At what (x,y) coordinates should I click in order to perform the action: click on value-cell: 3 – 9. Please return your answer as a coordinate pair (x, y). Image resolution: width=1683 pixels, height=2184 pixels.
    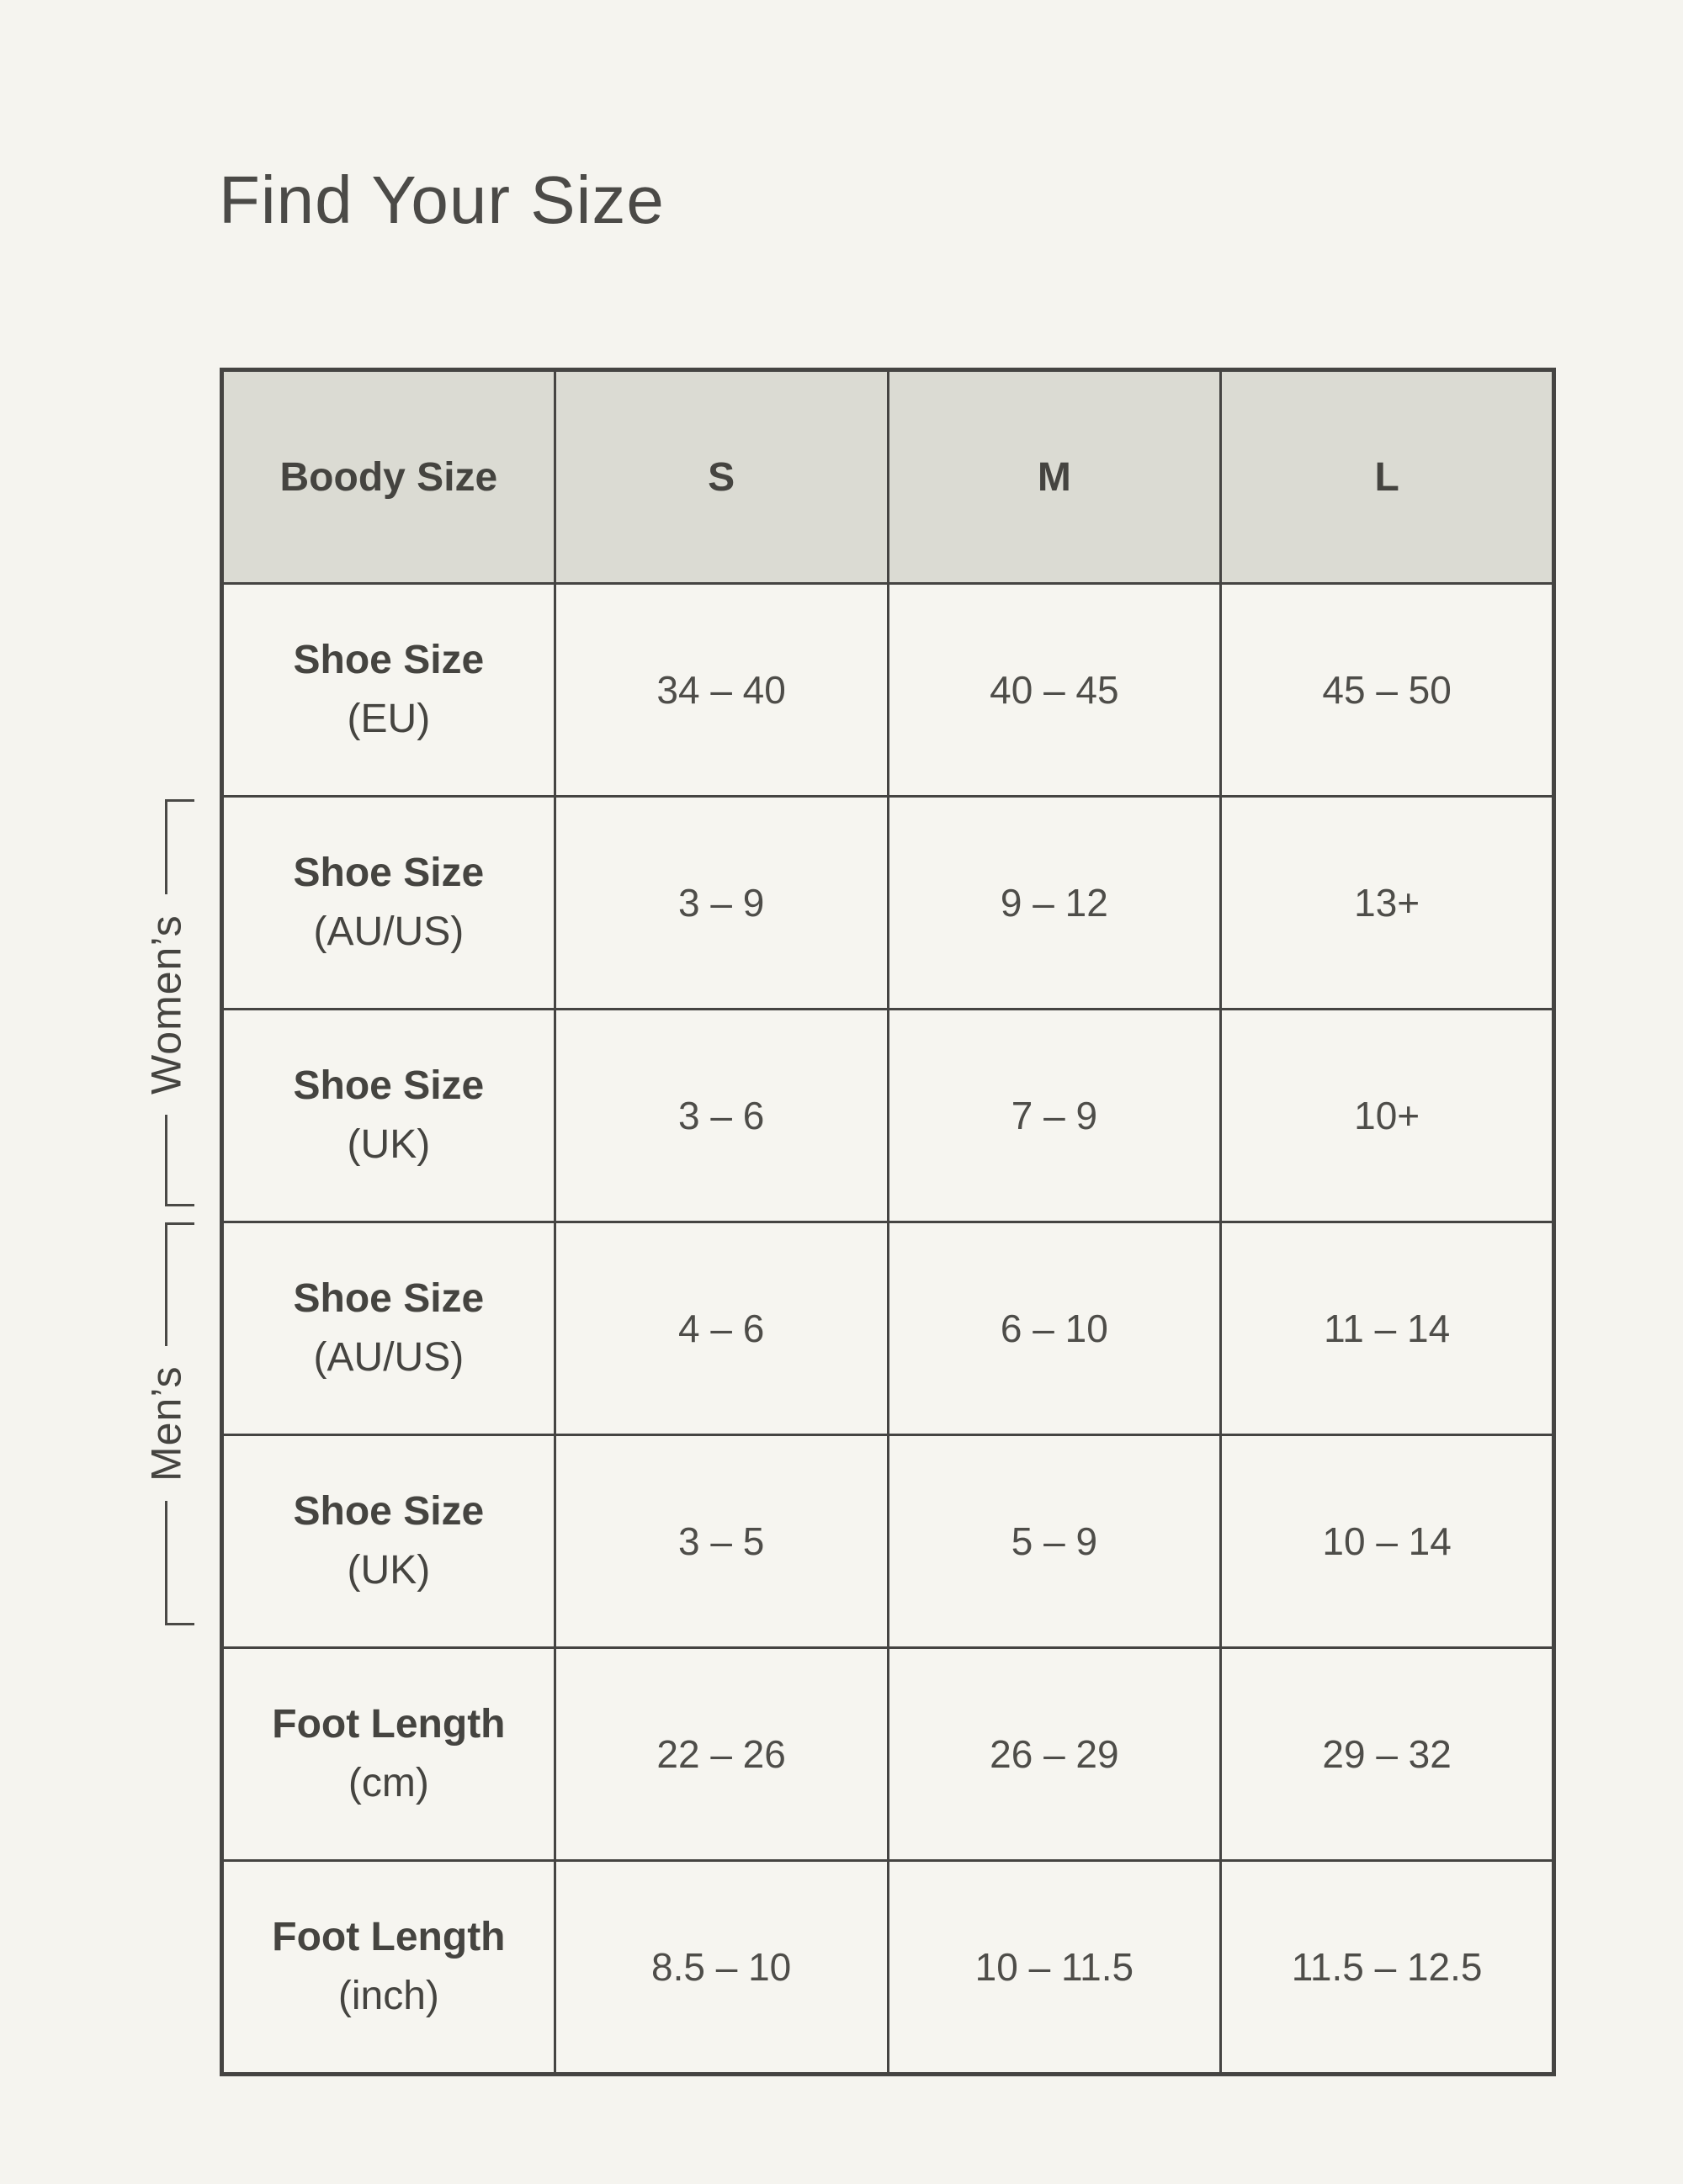
    Looking at the image, I should click on (721, 902).